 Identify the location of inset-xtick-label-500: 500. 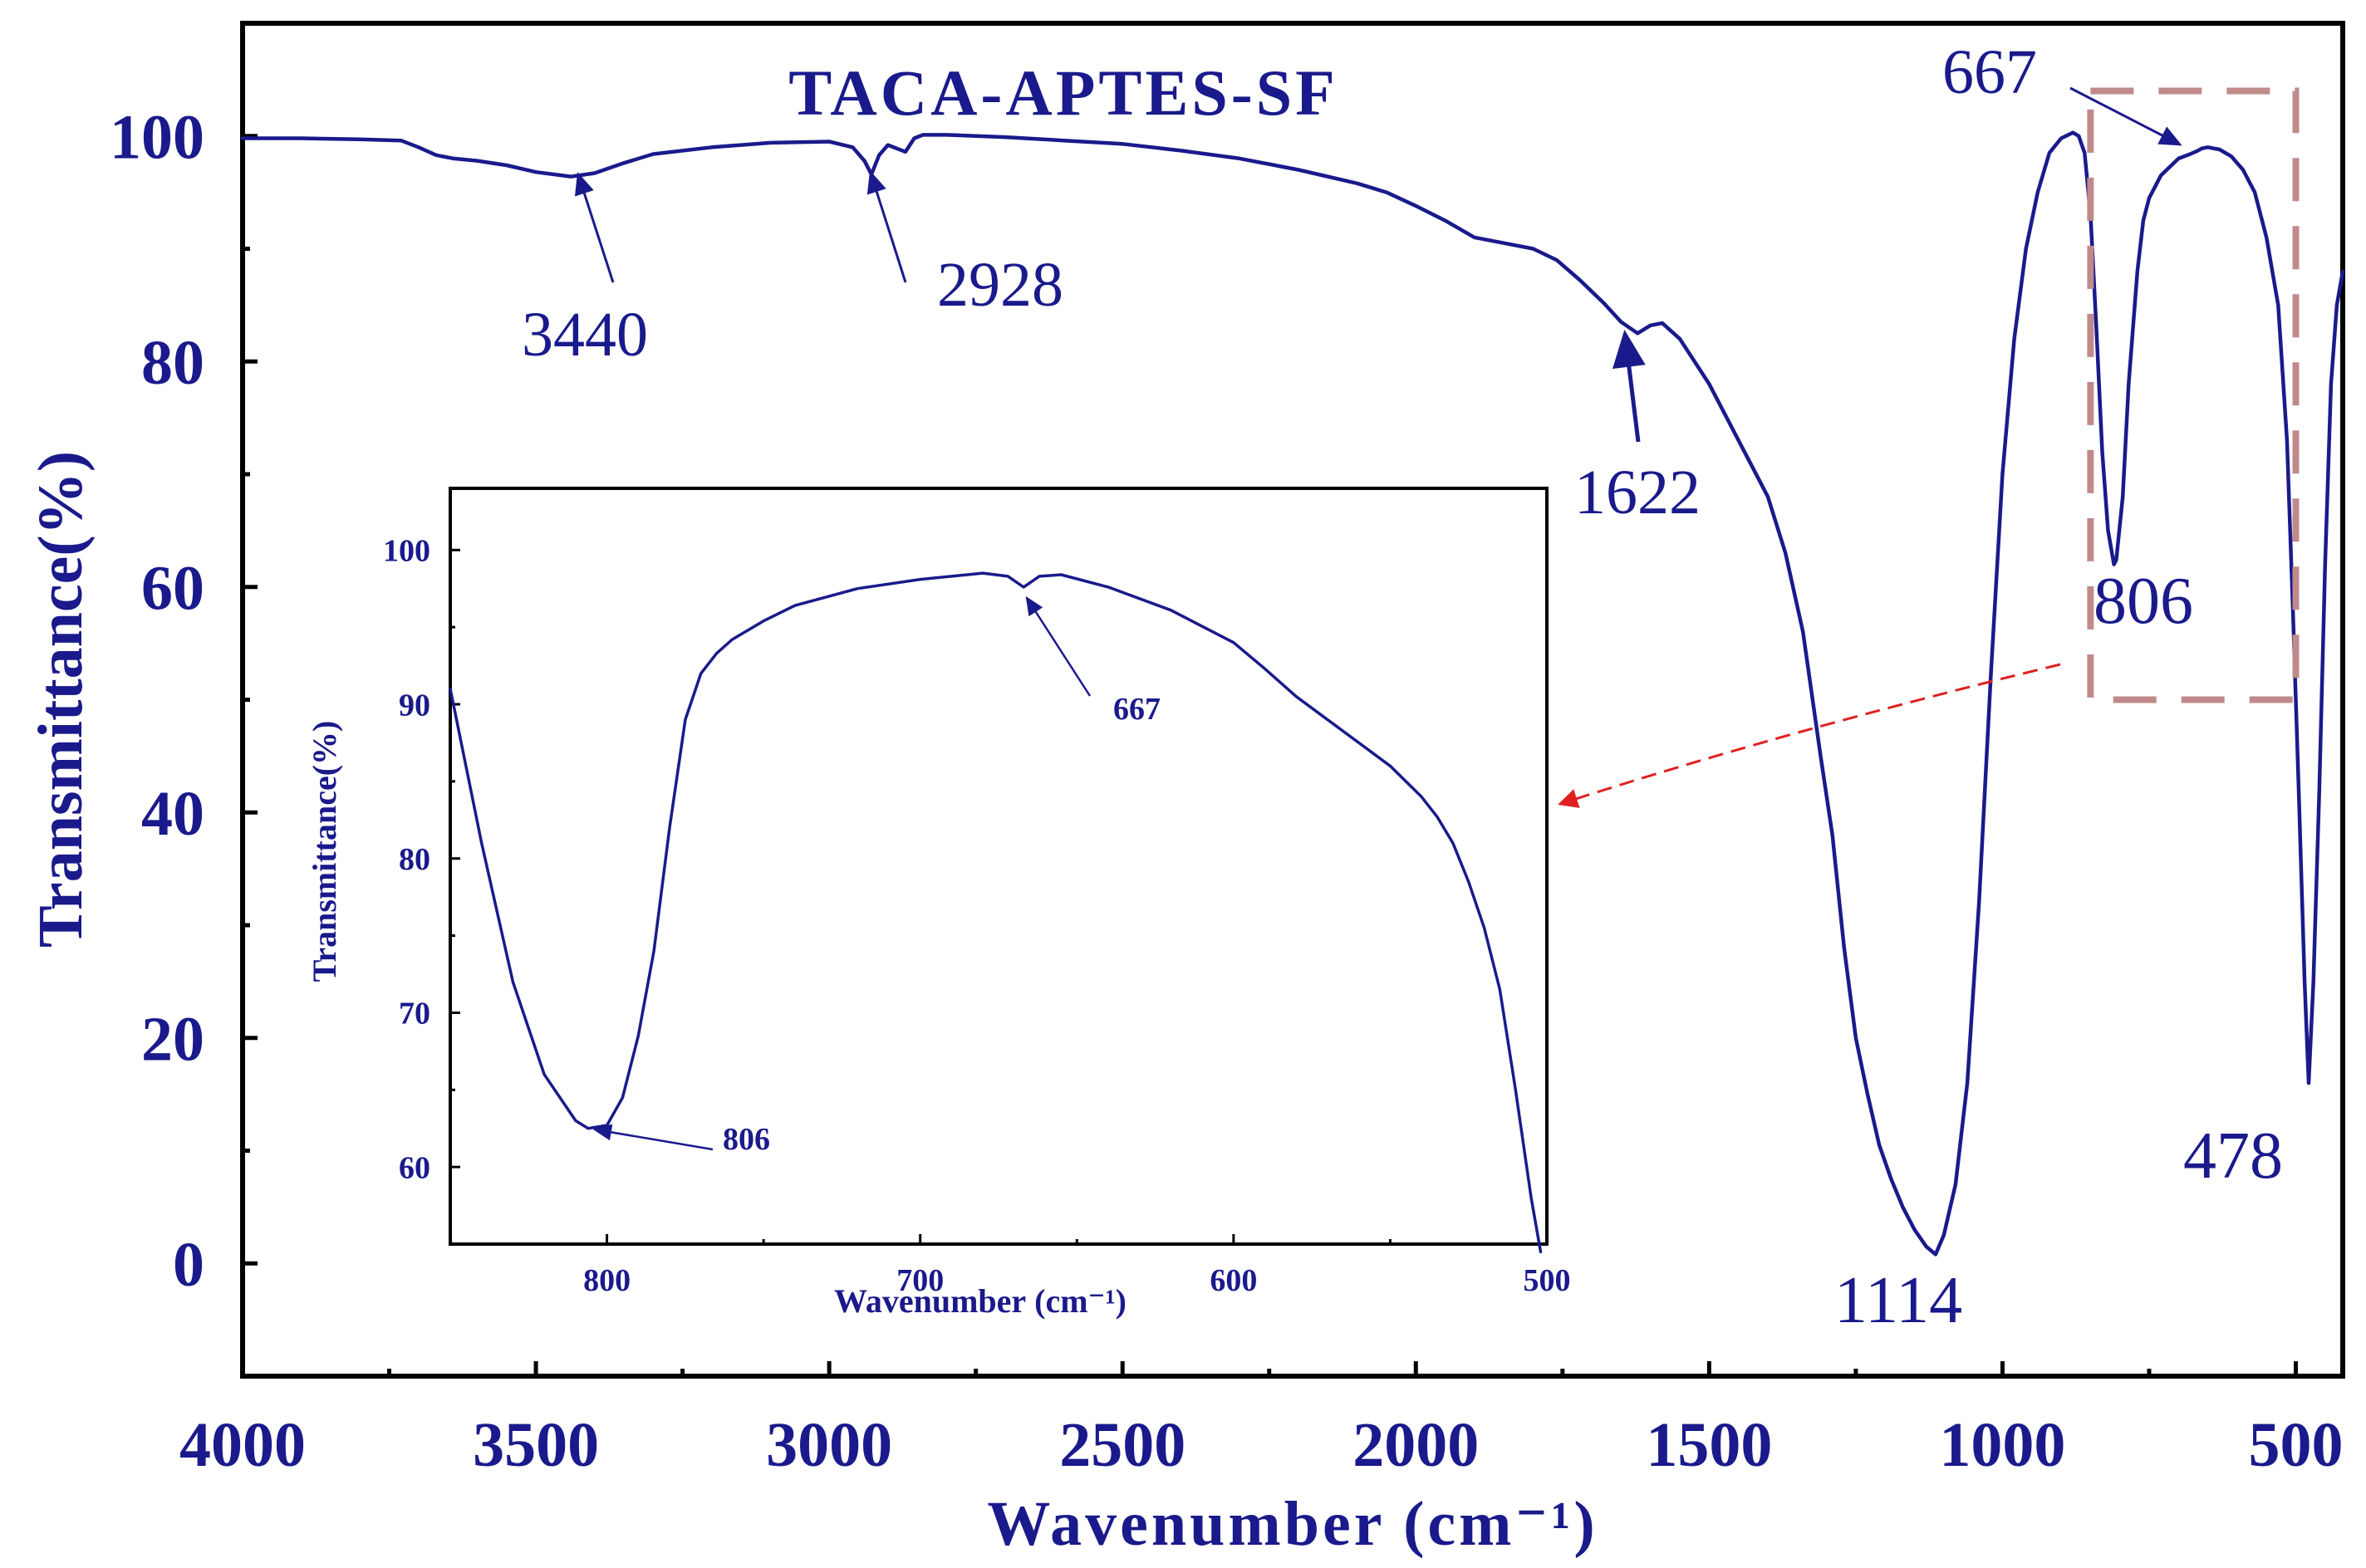
(1547, 1280).